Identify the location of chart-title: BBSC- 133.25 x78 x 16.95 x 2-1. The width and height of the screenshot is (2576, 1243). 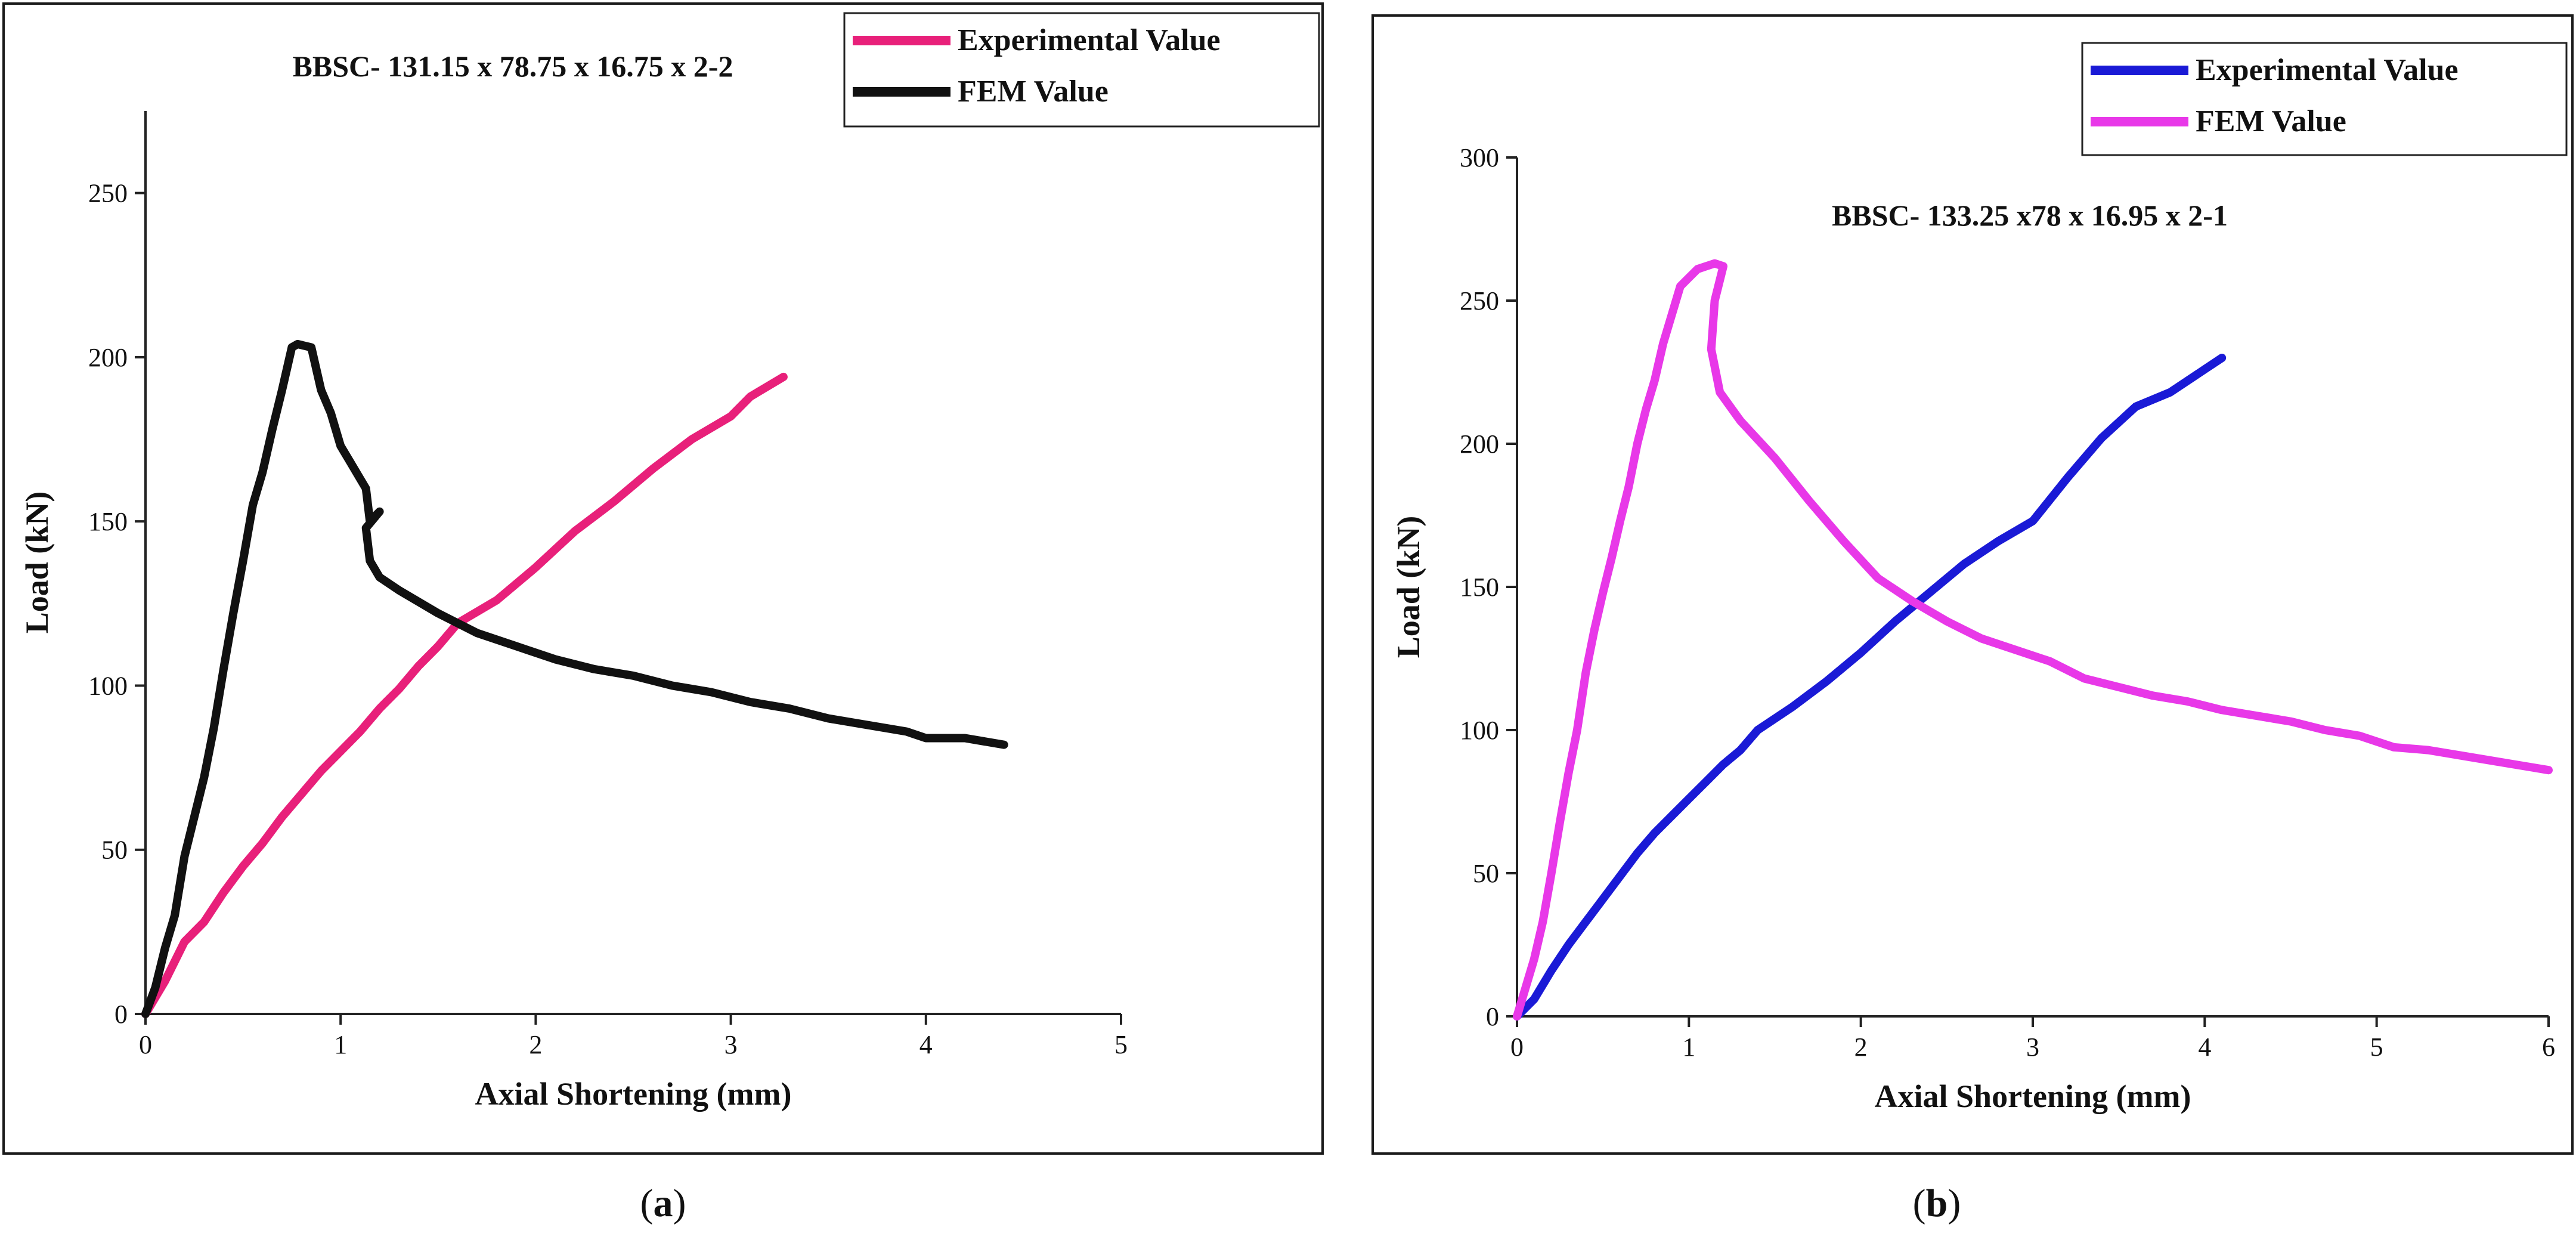
(2030, 215).